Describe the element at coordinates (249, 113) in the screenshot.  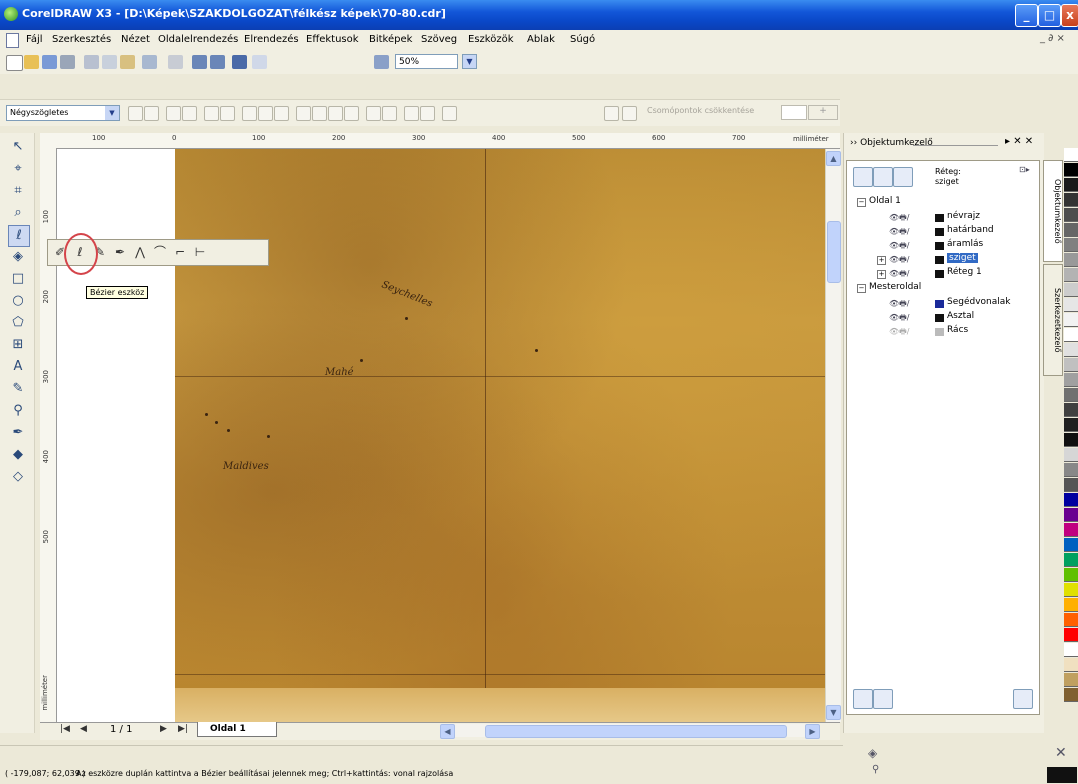
I see `cusp-node-icon` at that location.